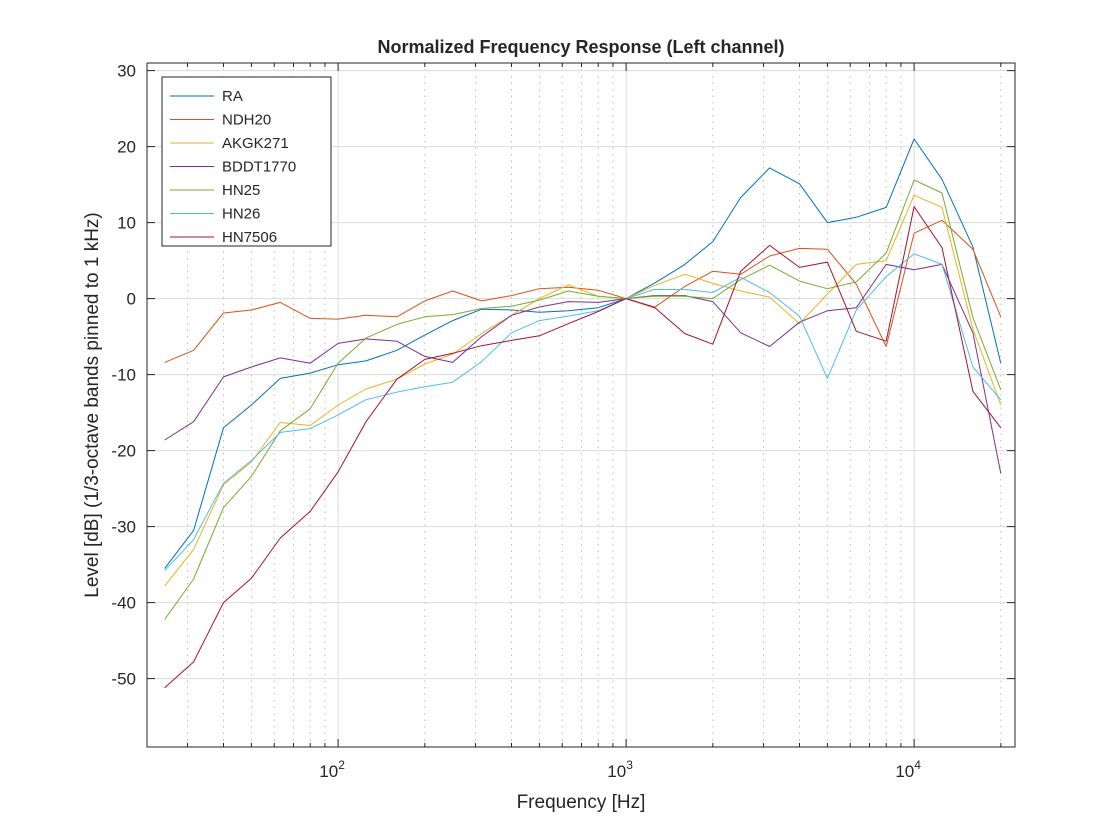 The height and width of the screenshot is (840, 1120). I want to click on x-tick-exponent: 3, so click(629, 765).